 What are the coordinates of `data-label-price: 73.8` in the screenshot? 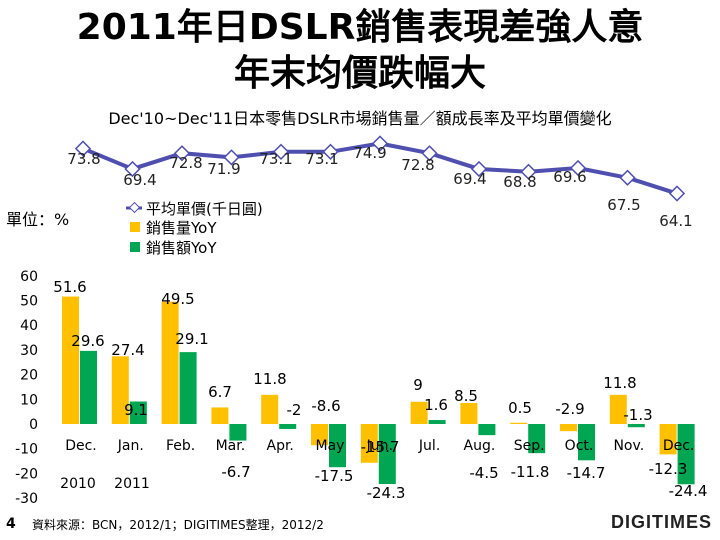 It's located at (83, 159).